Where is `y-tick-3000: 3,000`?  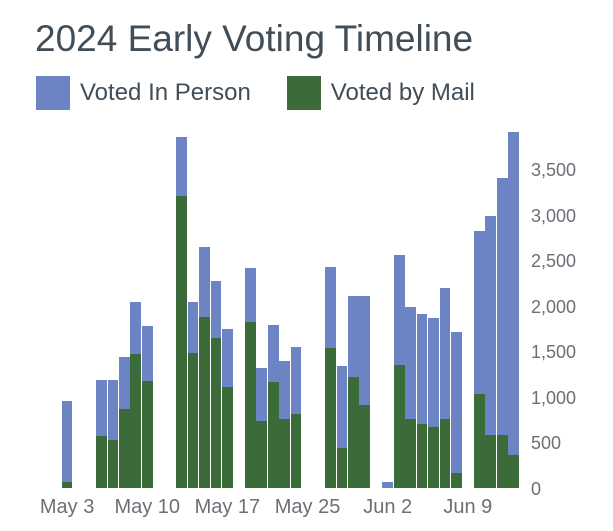 y-tick-3000: 3,000 is located at coordinates (554, 215).